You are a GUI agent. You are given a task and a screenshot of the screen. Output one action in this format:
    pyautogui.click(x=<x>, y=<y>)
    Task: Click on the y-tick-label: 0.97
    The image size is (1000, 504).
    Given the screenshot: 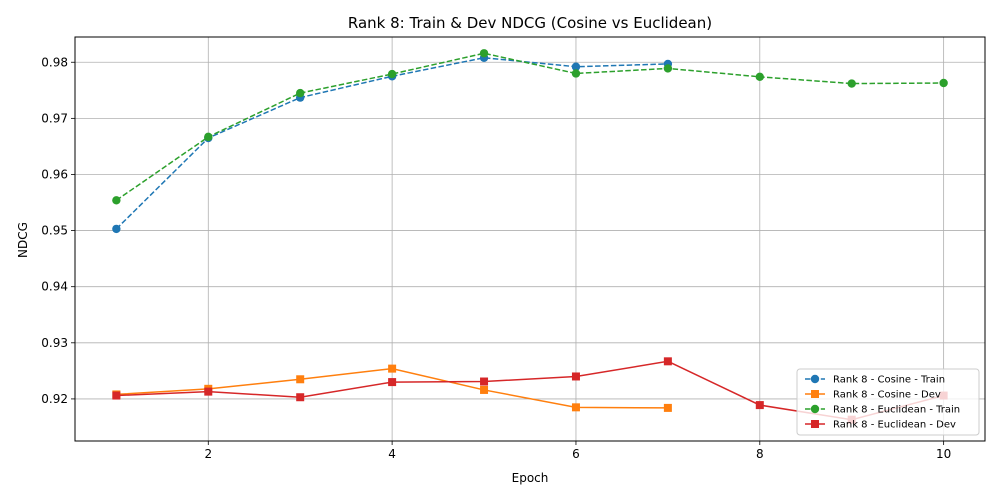 What is the action you would take?
    pyautogui.click(x=54, y=118)
    